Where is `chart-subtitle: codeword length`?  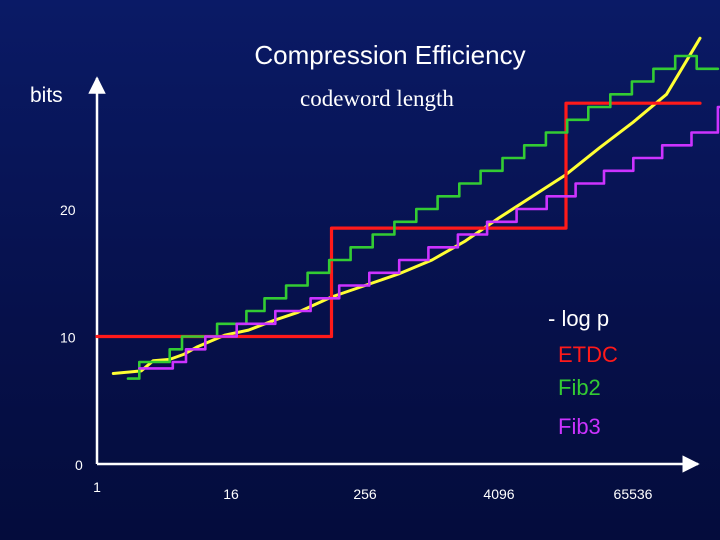 chart-subtitle: codeword length is located at coordinates (377, 98).